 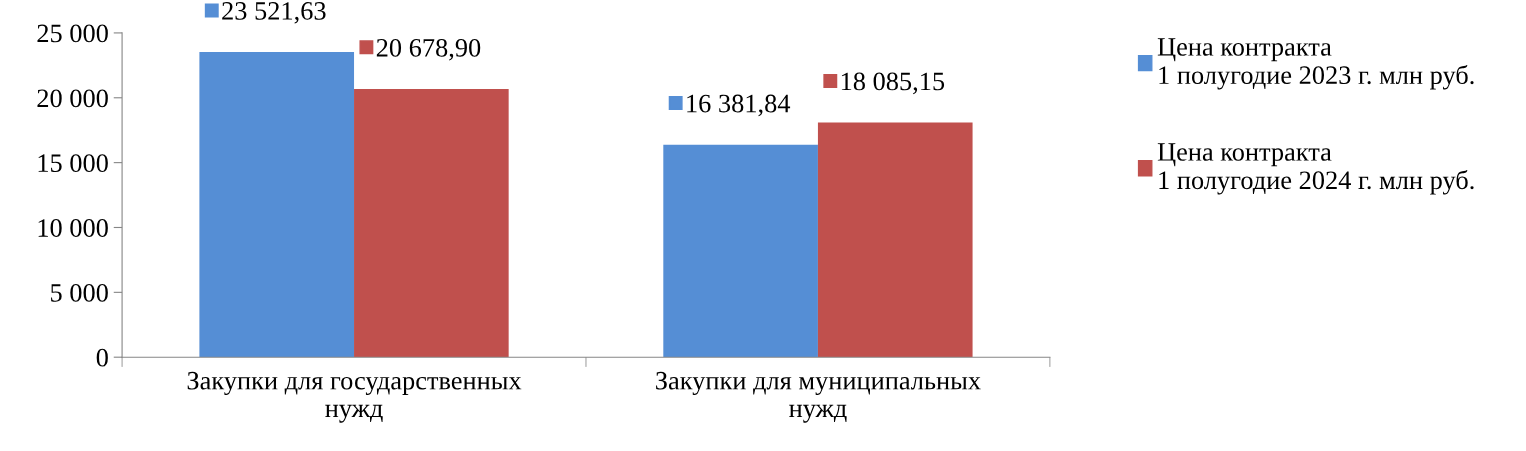 I want to click on x-tick-label: Закупки для муниципальных нужд, so click(x=818, y=397).